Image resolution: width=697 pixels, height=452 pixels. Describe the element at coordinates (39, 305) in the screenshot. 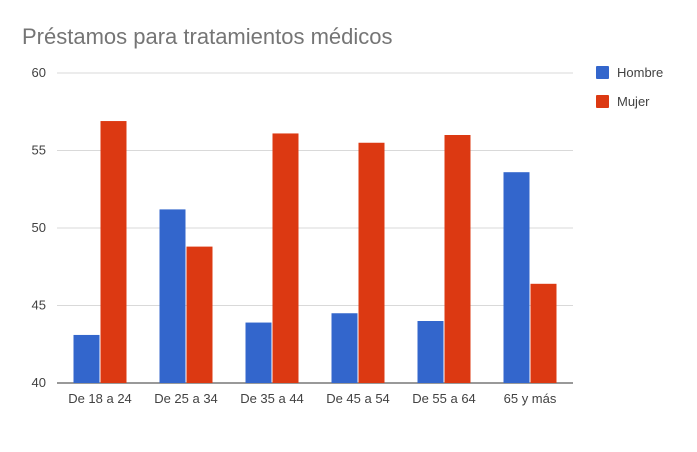

I see `y-tick-label: 45` at that location.